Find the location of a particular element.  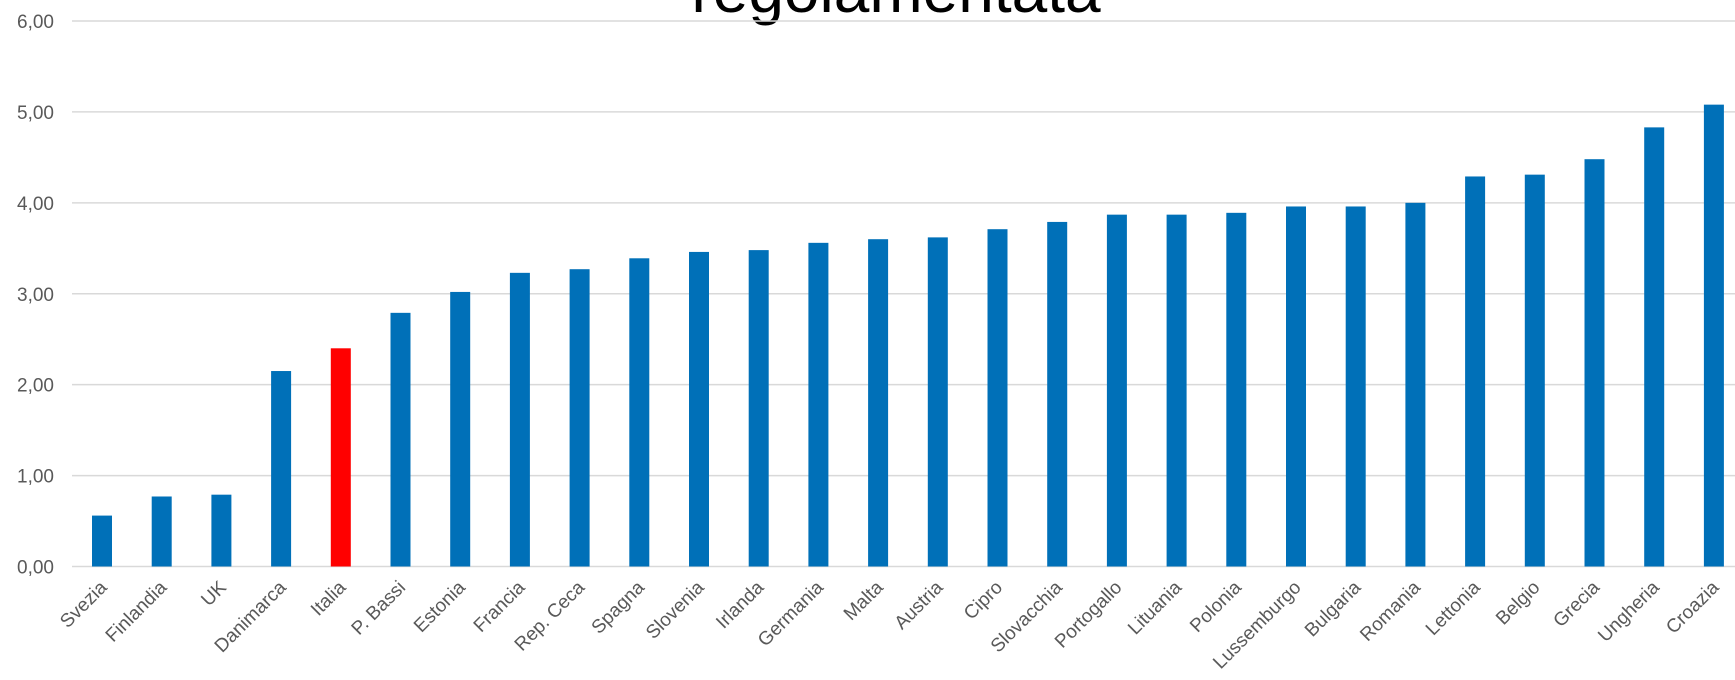

x-tick-label: Malta is located at coordinates (864, 601).